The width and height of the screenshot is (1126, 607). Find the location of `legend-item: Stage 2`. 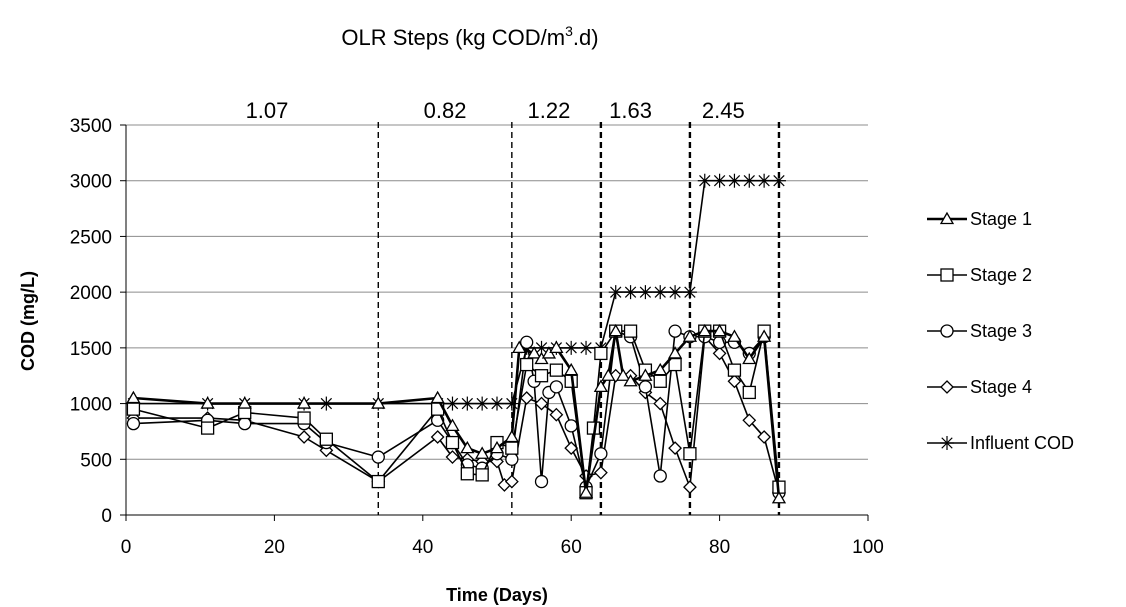

legend-item: Stage 2 is located at coordinates (979, 275).